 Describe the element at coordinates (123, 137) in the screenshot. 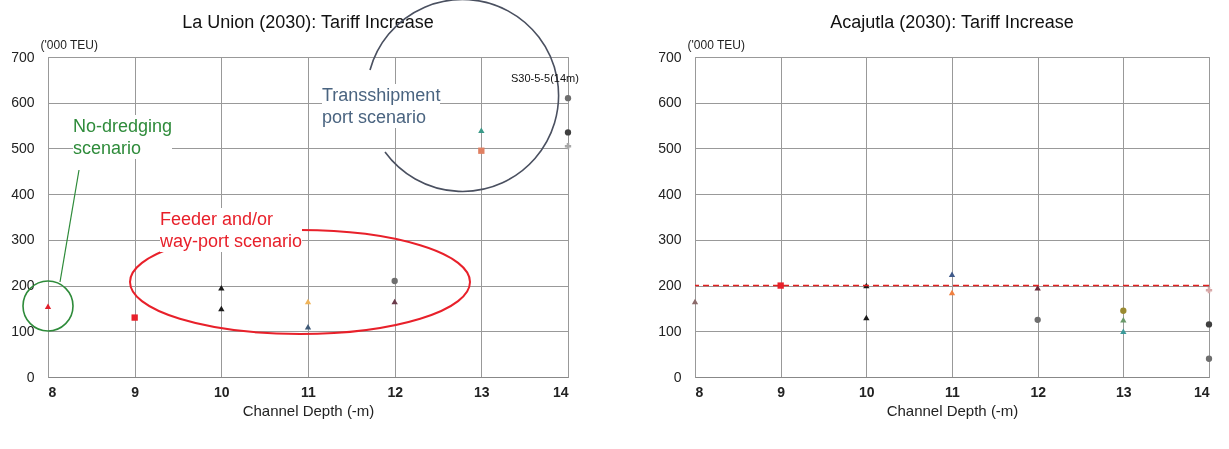

I see `annotation: No-dredging scenario` at that location.